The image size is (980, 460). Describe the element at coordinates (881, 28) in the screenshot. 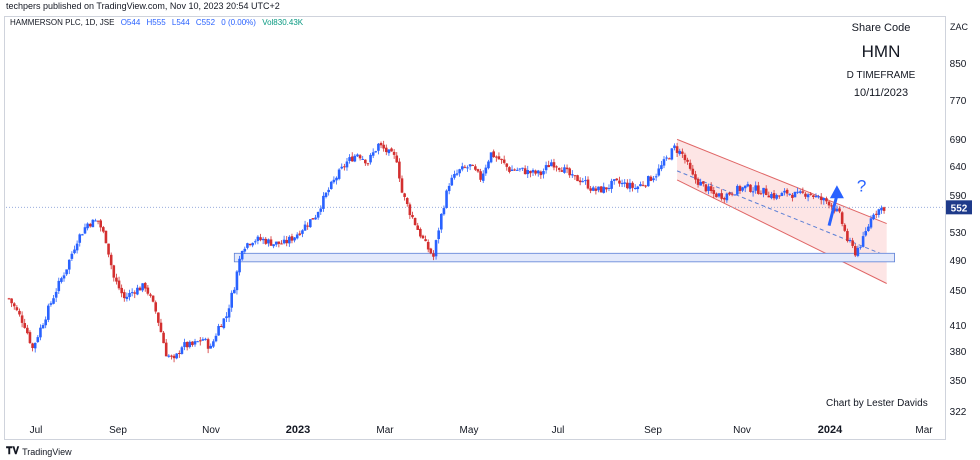

I see `share-code-label: Share Code` at that location.